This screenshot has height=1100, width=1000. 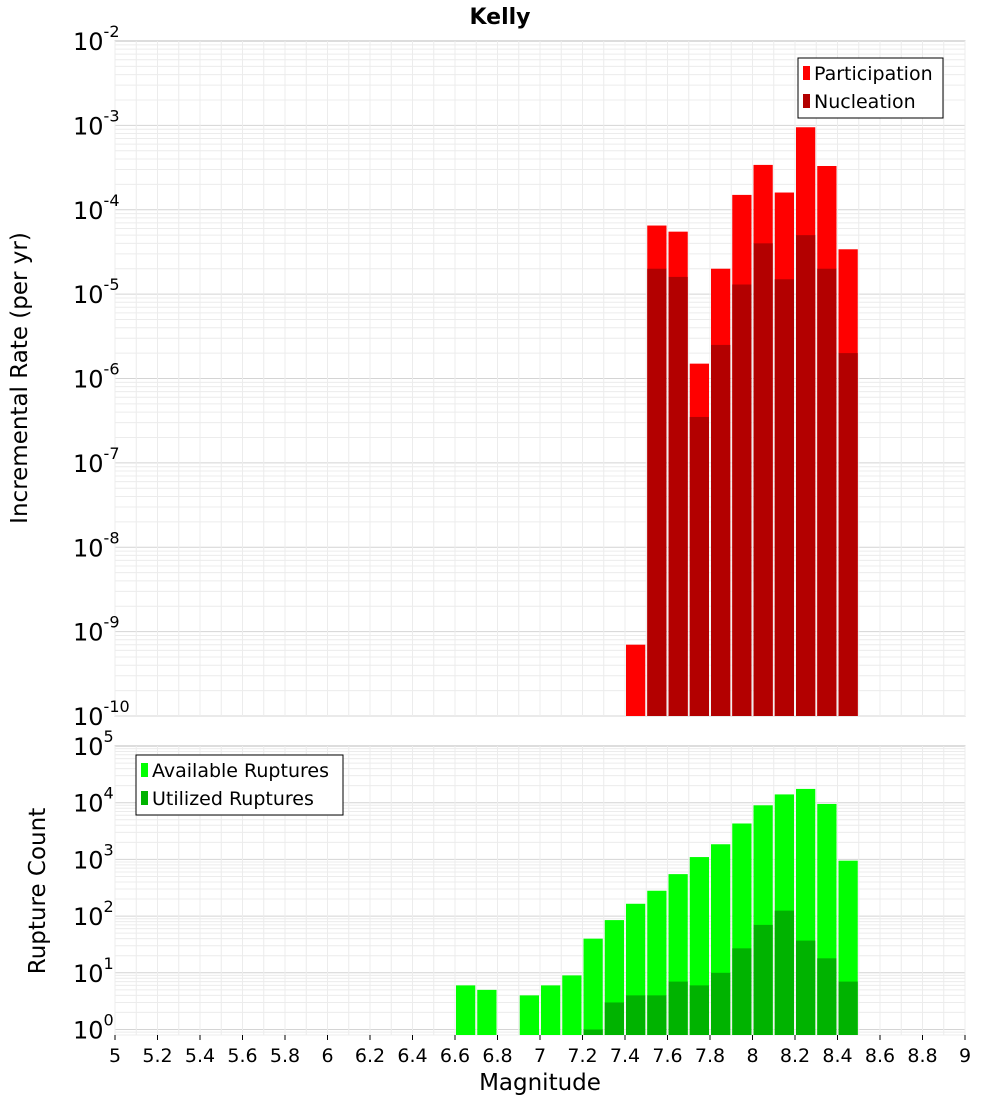 What do you see at coordinates (922, 1056) in the screenshot?
I see `x-tick-label: 8.8` at bounding box center [922, 1056].